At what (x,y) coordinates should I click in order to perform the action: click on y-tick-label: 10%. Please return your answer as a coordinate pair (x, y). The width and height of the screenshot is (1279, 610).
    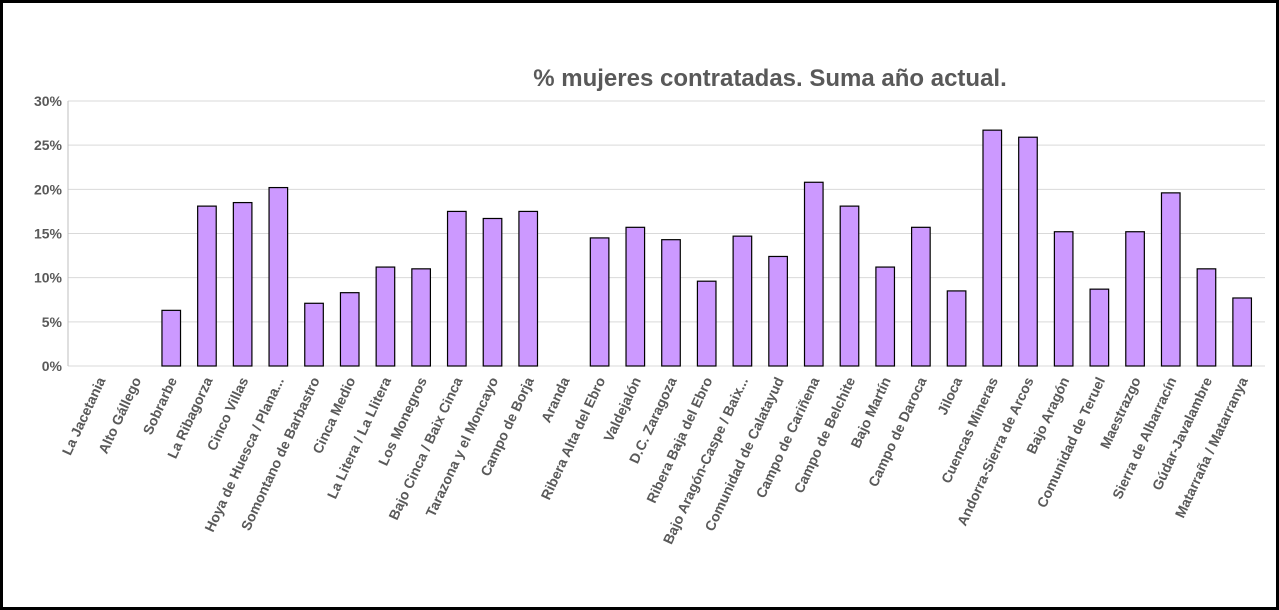
    Looking at the image, I should click on (48, 278).